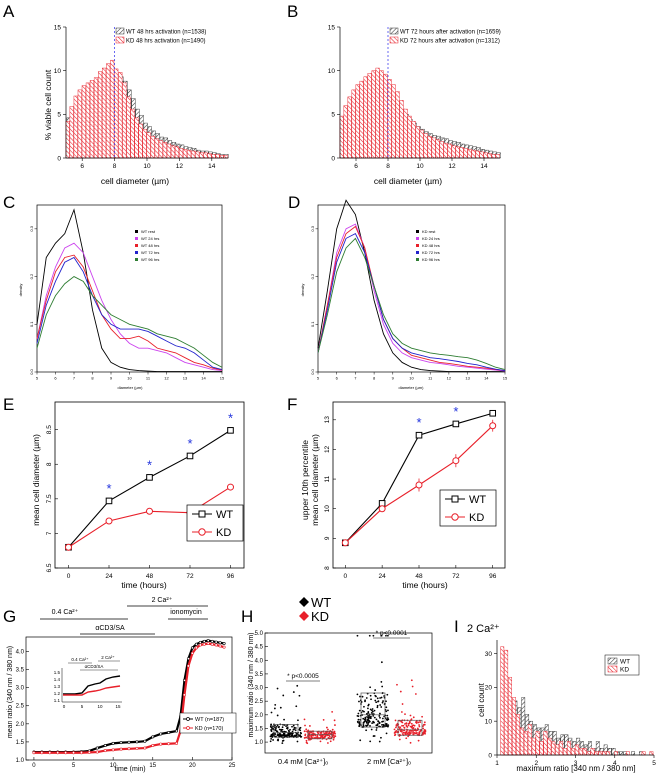 The height and width of the screenshot is (777, 660). Describe the element at coordinates (612, 669) in the screenshot. I see `legend-swatch-kd-i` at that location.